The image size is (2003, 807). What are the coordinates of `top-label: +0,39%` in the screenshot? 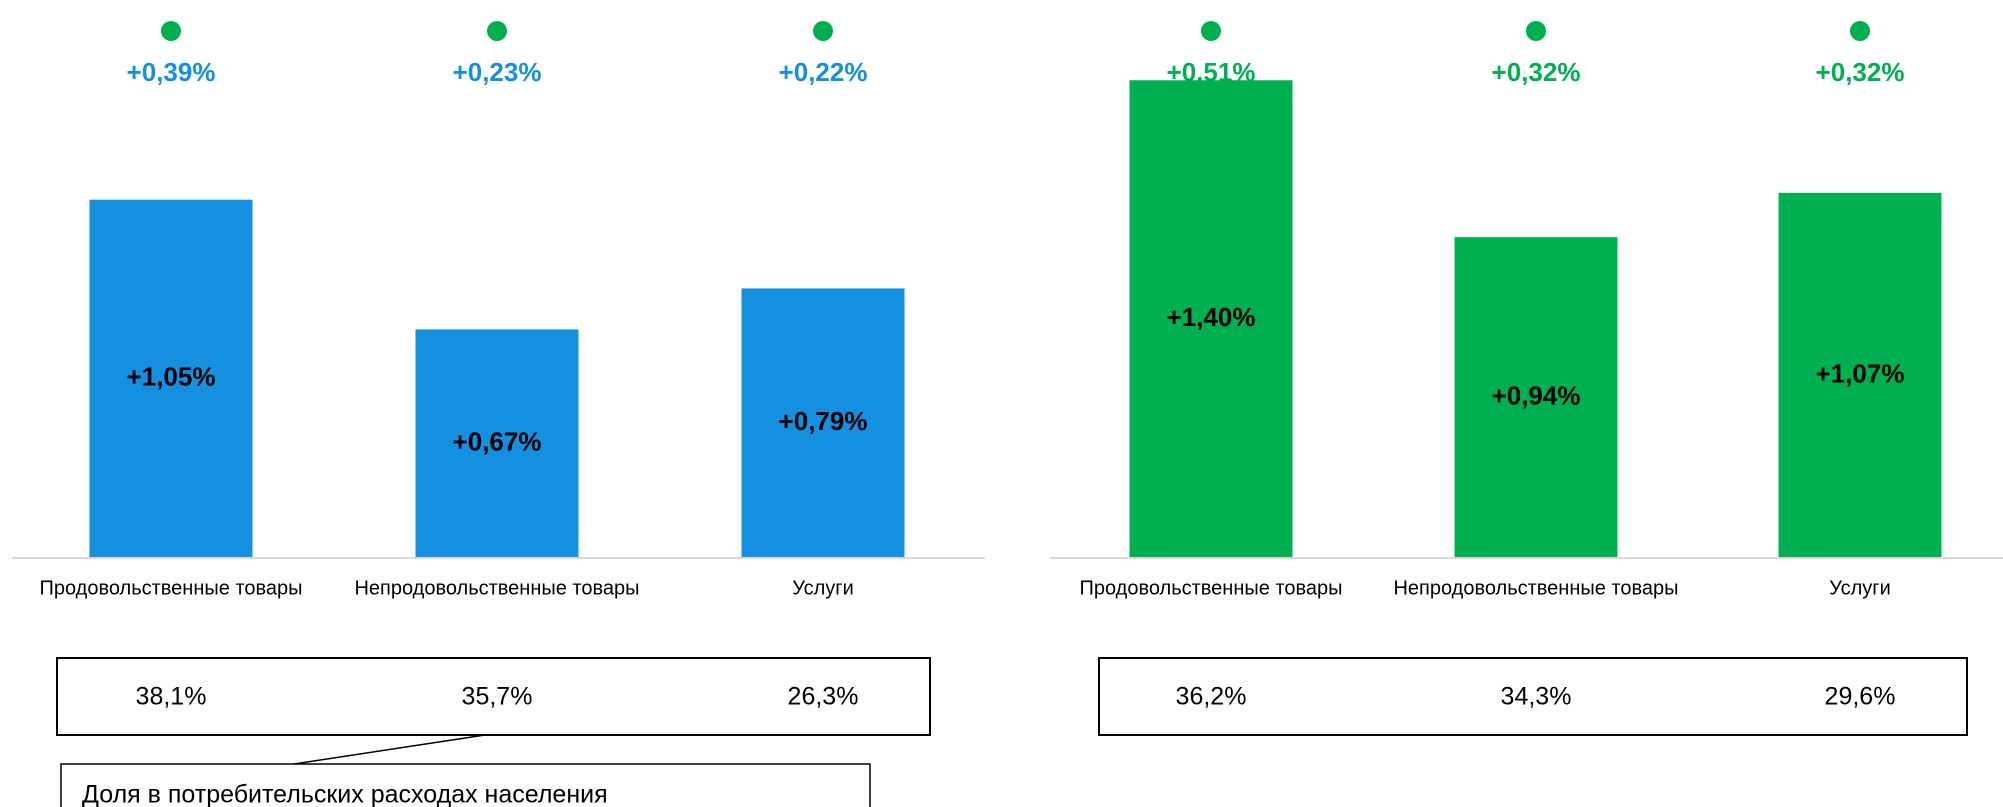 It's located at (171, 72).